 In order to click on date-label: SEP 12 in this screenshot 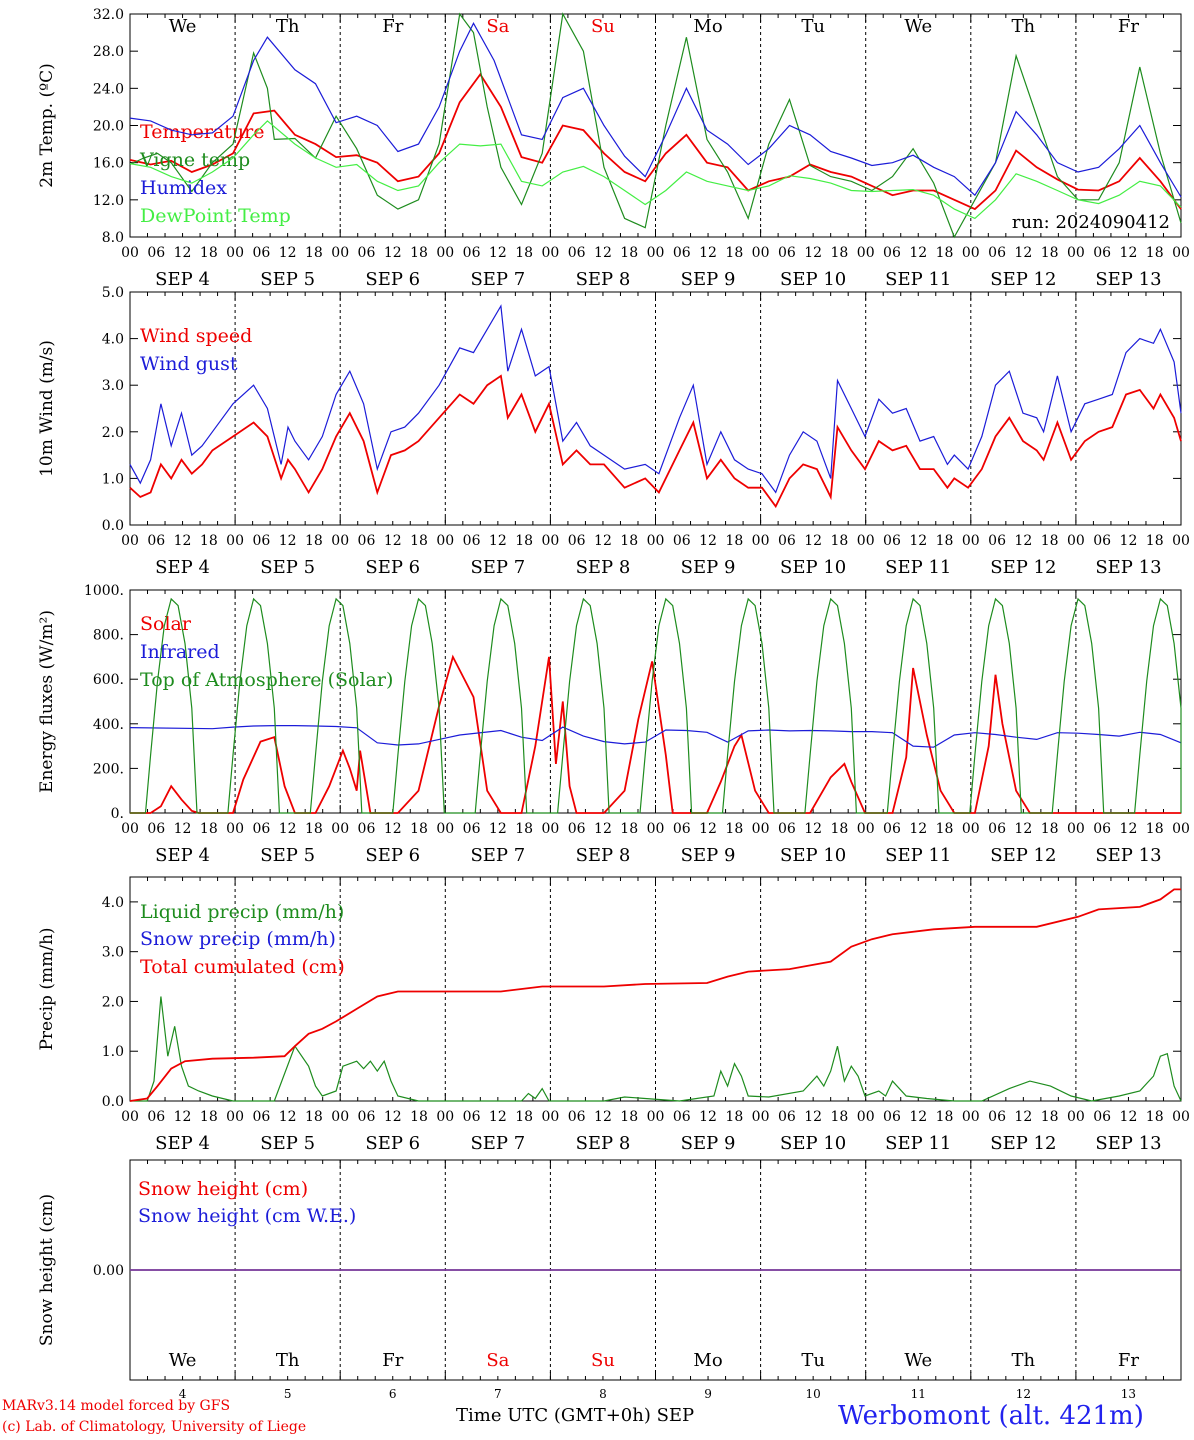, I will do `click(1023, 279)`.